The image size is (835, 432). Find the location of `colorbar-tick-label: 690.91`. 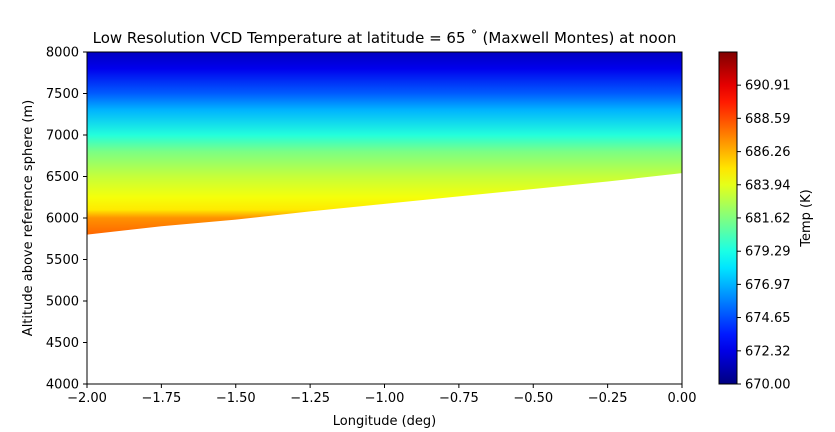

colorbar-tick-label: 690.91 is located at coordinates (768, 86).